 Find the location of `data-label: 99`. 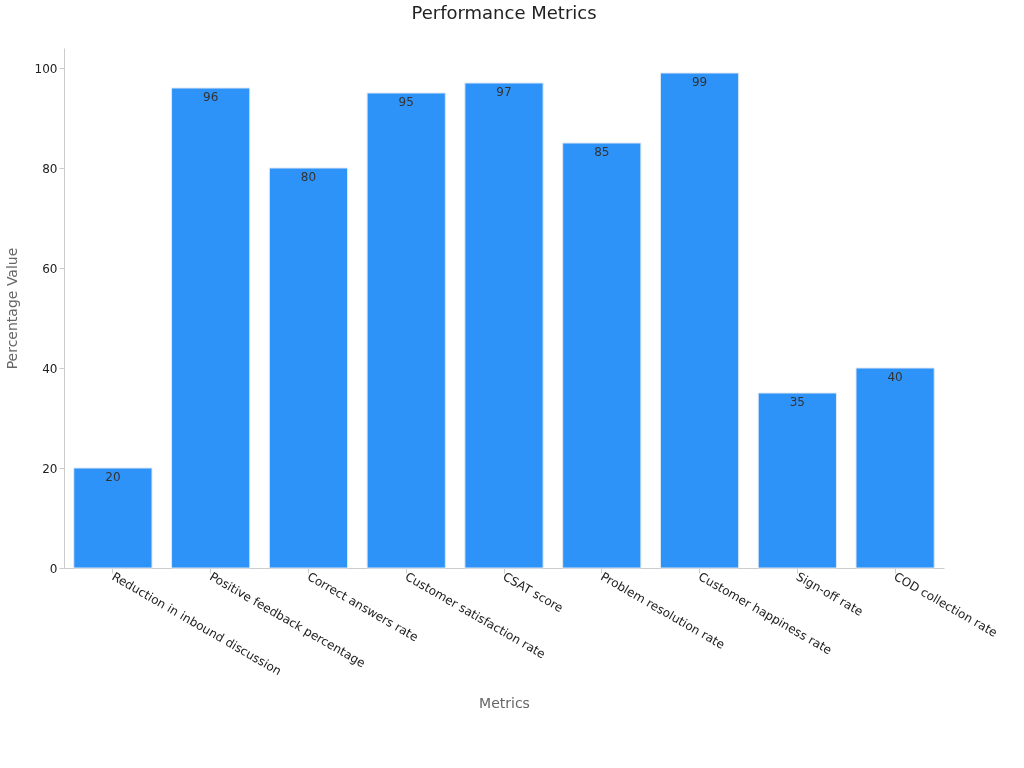

data-label: 99 is located at coordinates (699, 82).